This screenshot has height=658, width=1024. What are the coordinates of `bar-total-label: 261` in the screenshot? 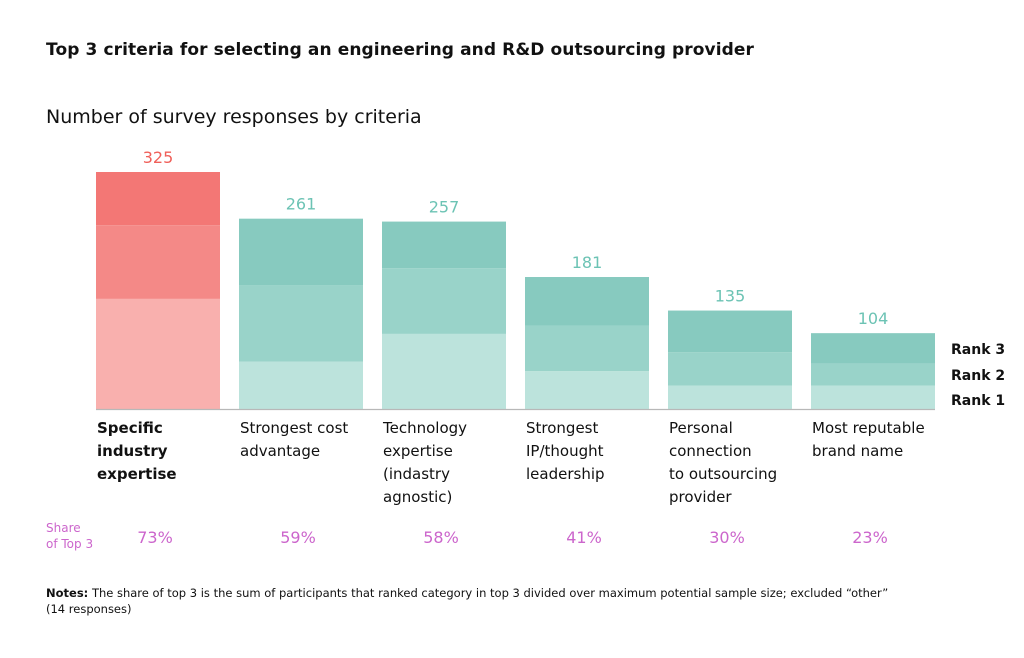 It's located at (301, 204).